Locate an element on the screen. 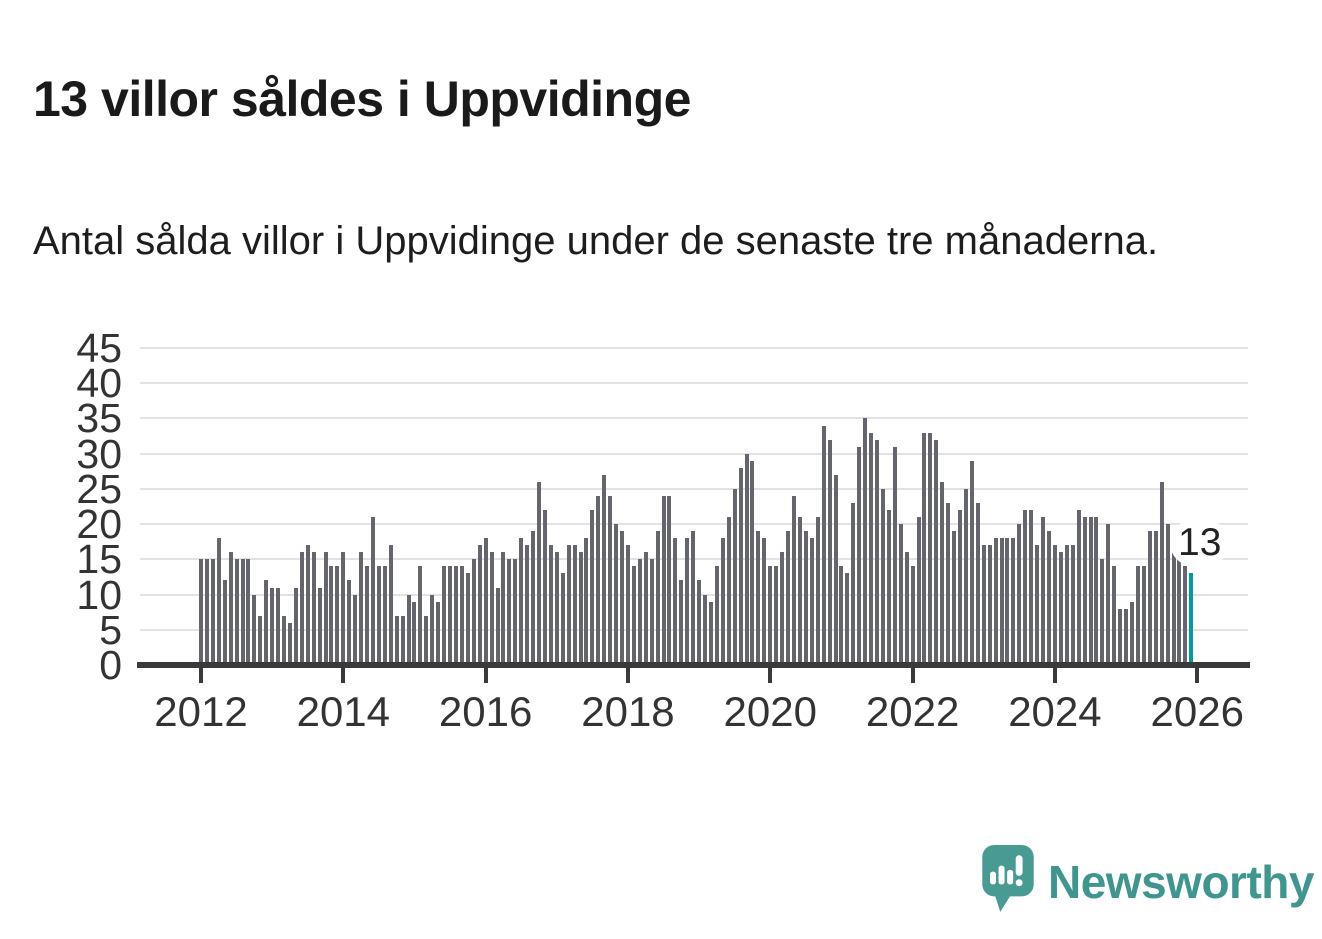 This screenshot has height=939, width=1322. y-axis-label: 25 is located at coordinates (99, 488).